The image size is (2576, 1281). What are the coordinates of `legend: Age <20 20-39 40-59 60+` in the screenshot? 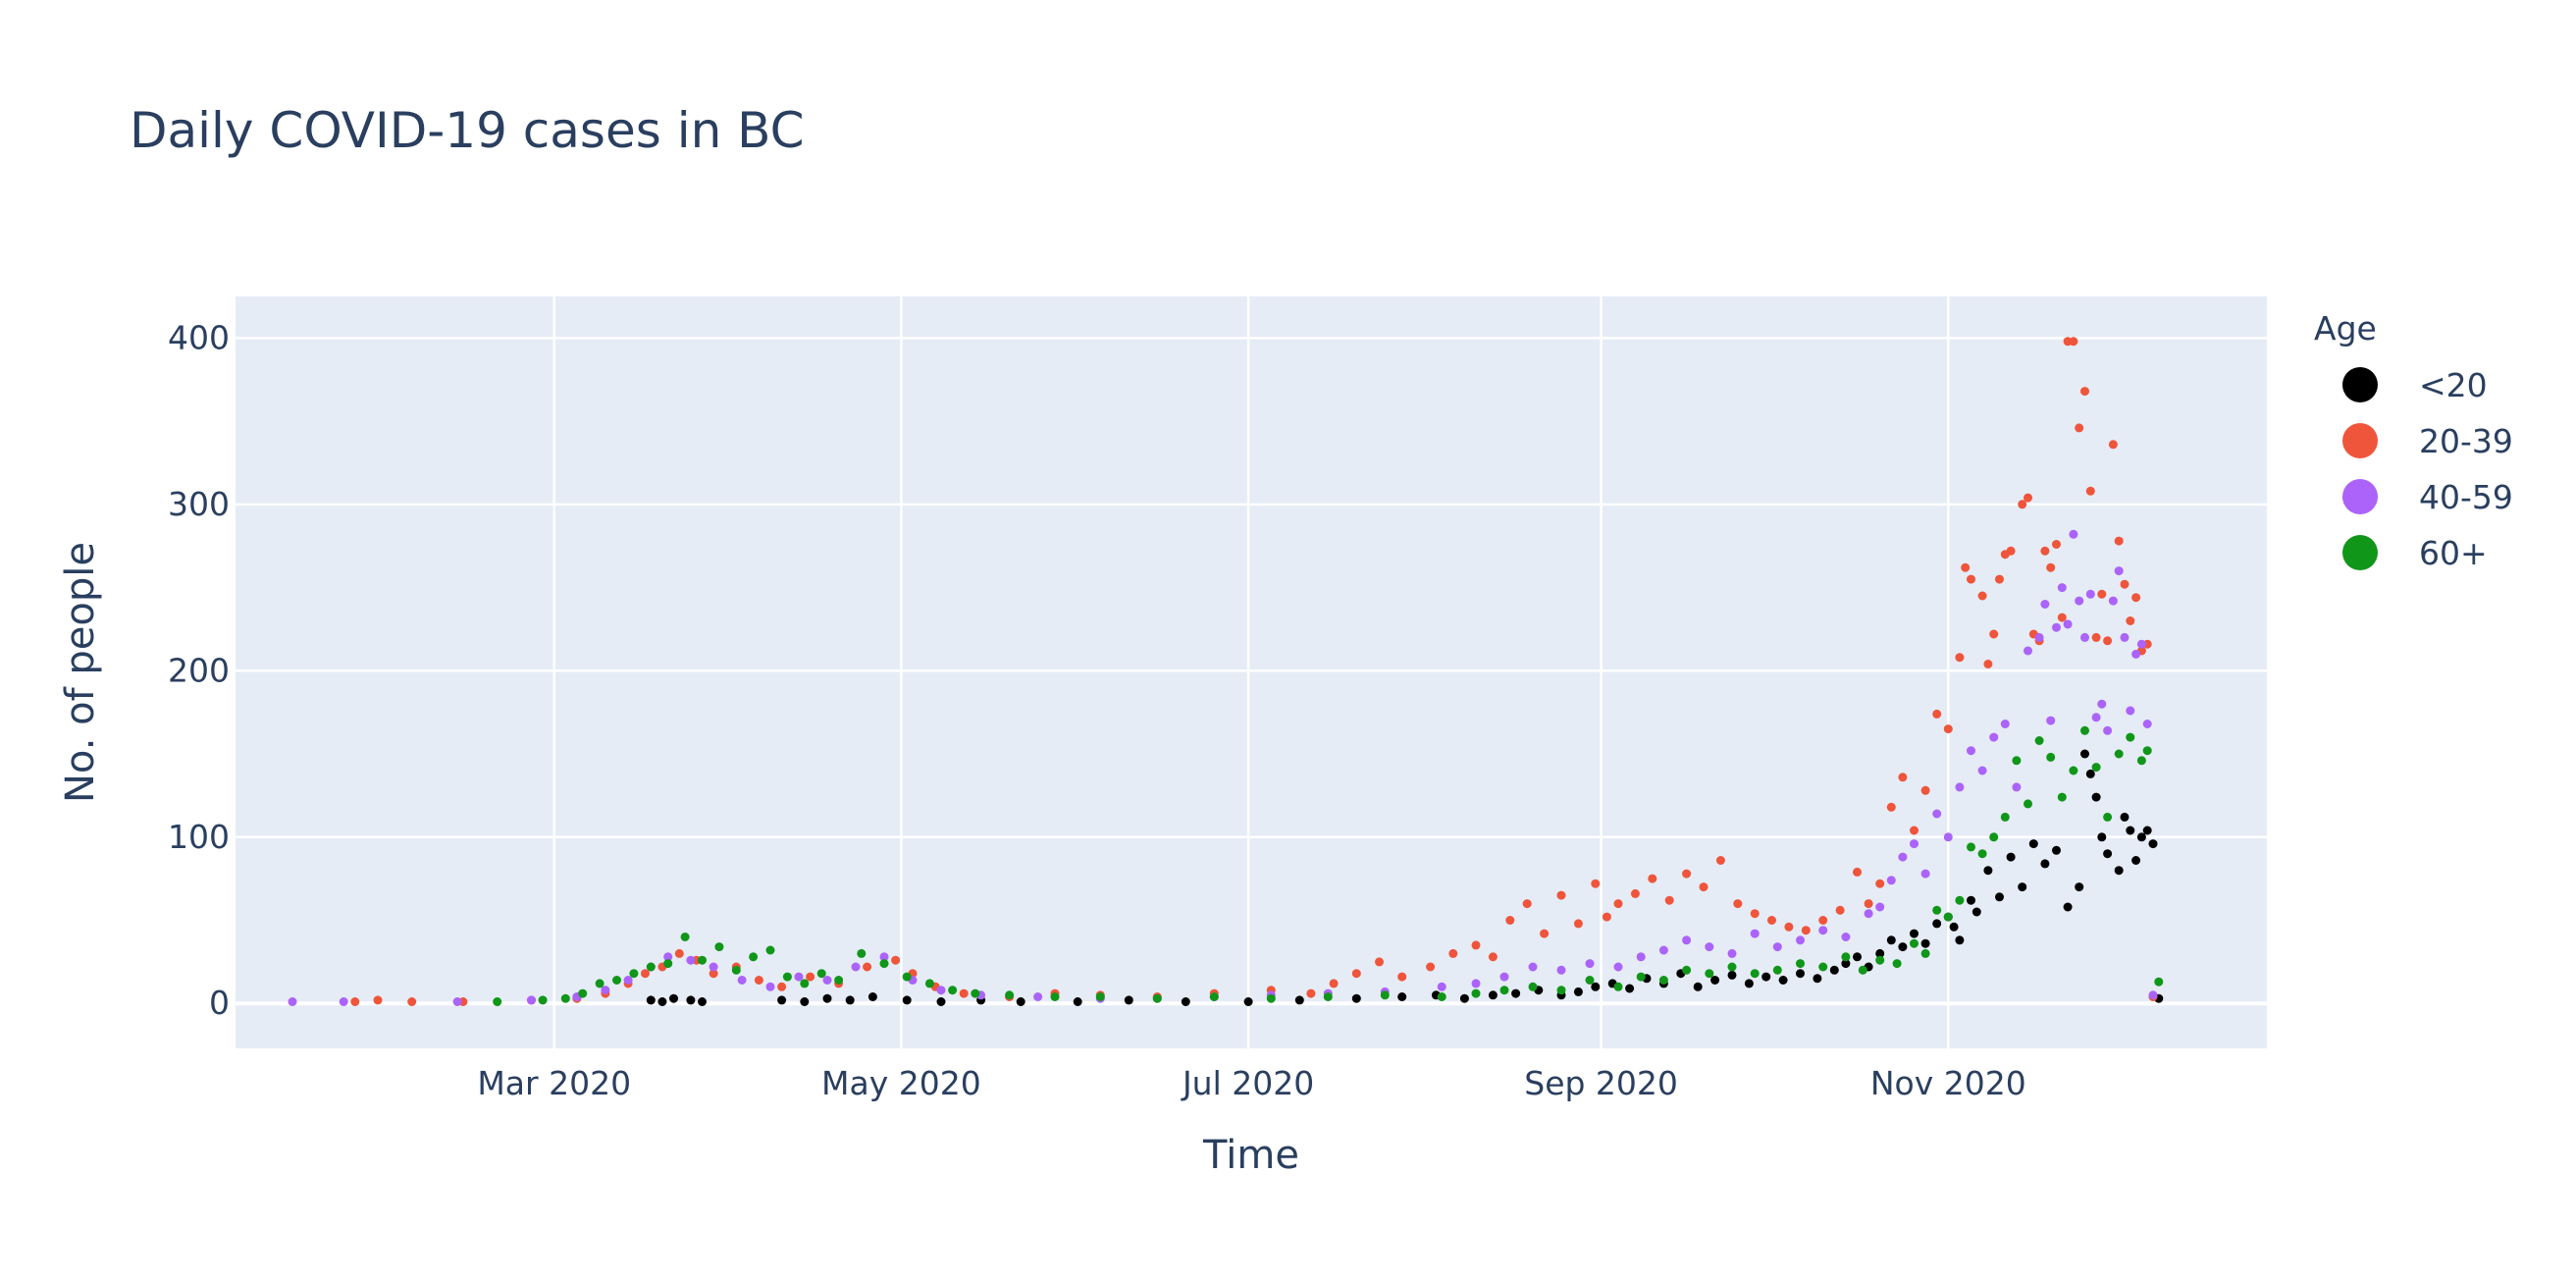 It's located at (2413, 440).